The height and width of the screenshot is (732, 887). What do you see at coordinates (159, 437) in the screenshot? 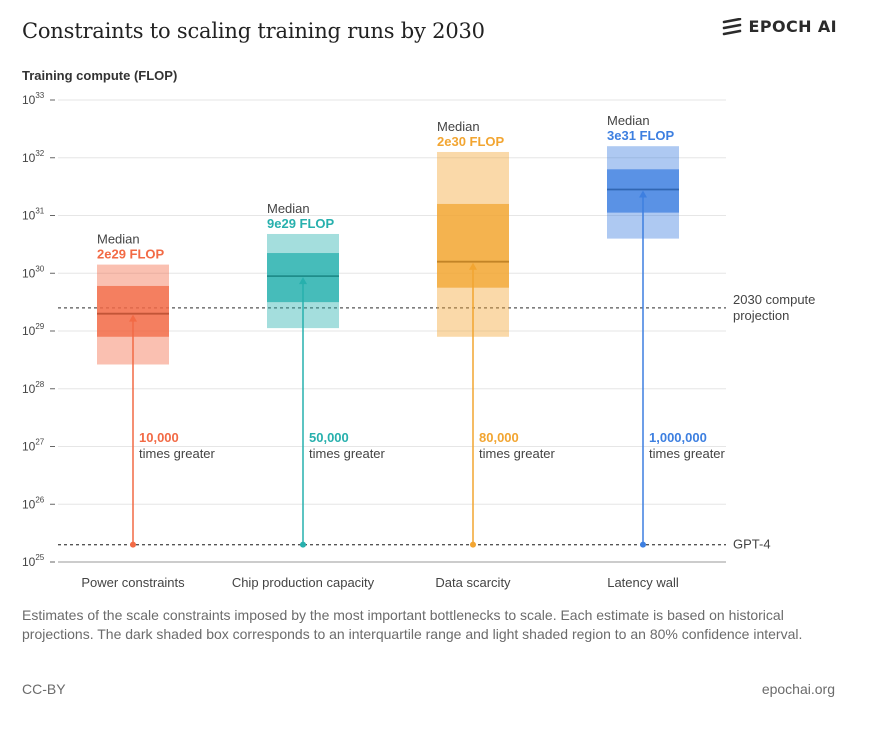
I see `multiplier-value: 10,000` at bounding box center [159, 437].